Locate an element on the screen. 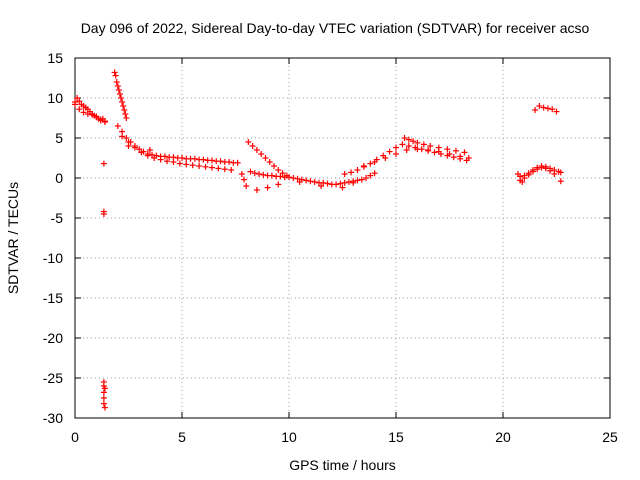  x-tick-label: 15 is located at coordinates (396, 437).